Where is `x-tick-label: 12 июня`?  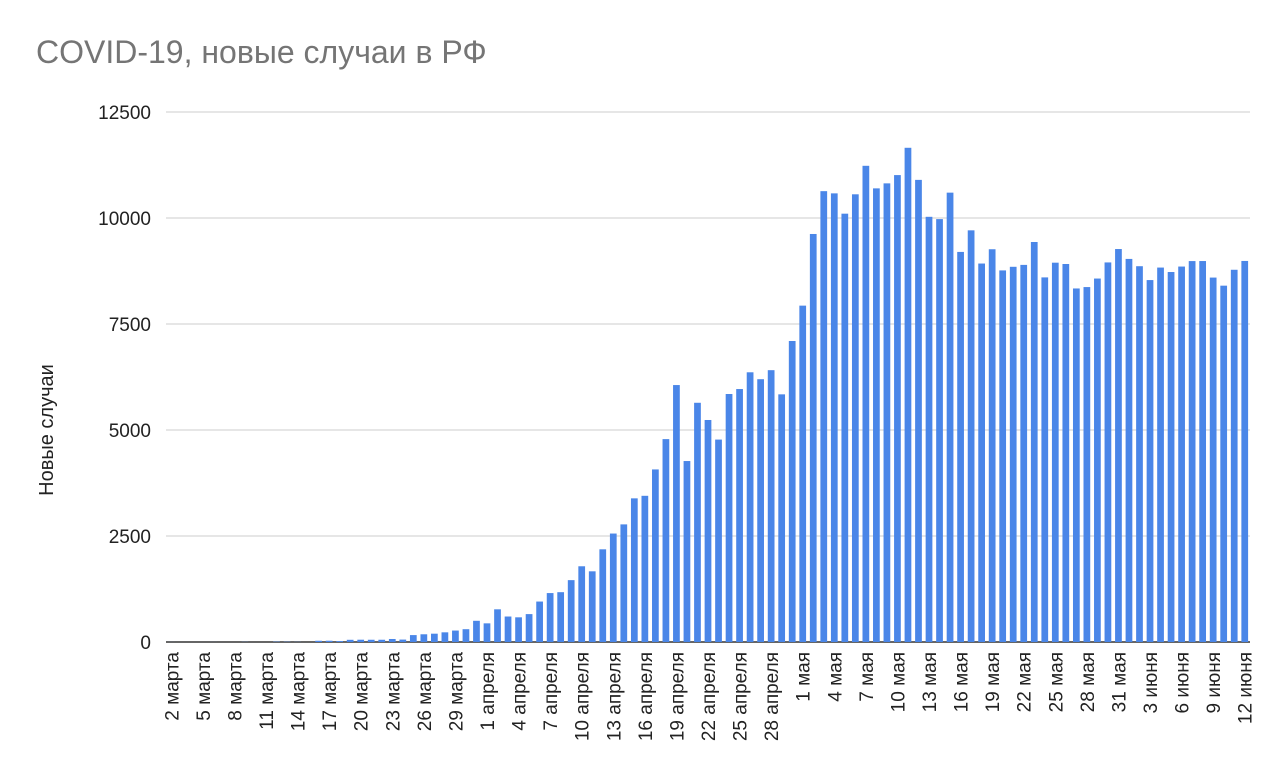
x-tick-label: 12 июня is located at coordinates (1246, 688).